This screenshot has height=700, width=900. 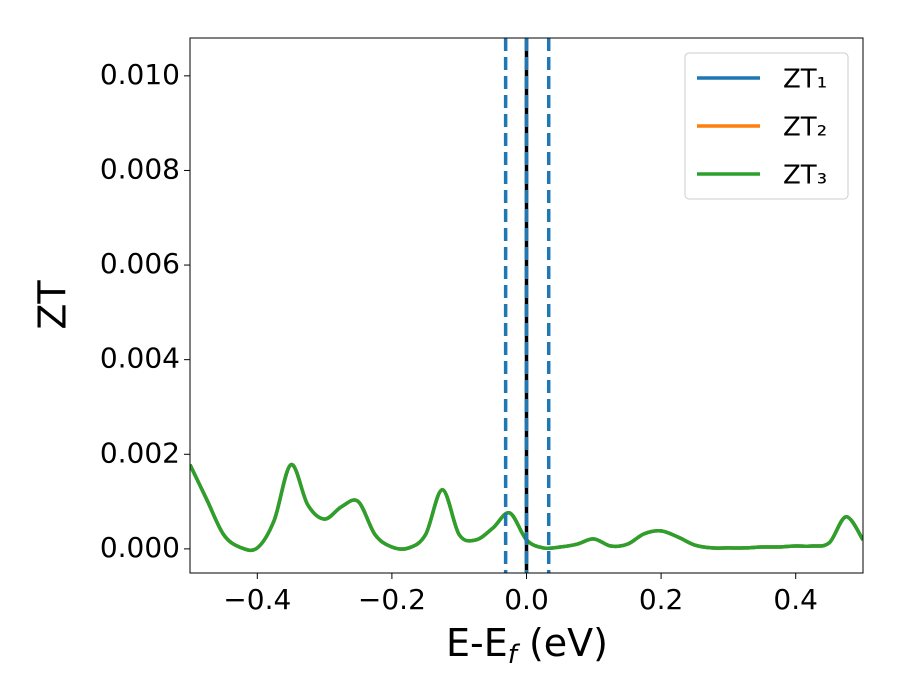 What do you see at coordinates (257, 599) in the screenshot?
I see `x-tick-label: −0.4` at bounding box center [257, 599].